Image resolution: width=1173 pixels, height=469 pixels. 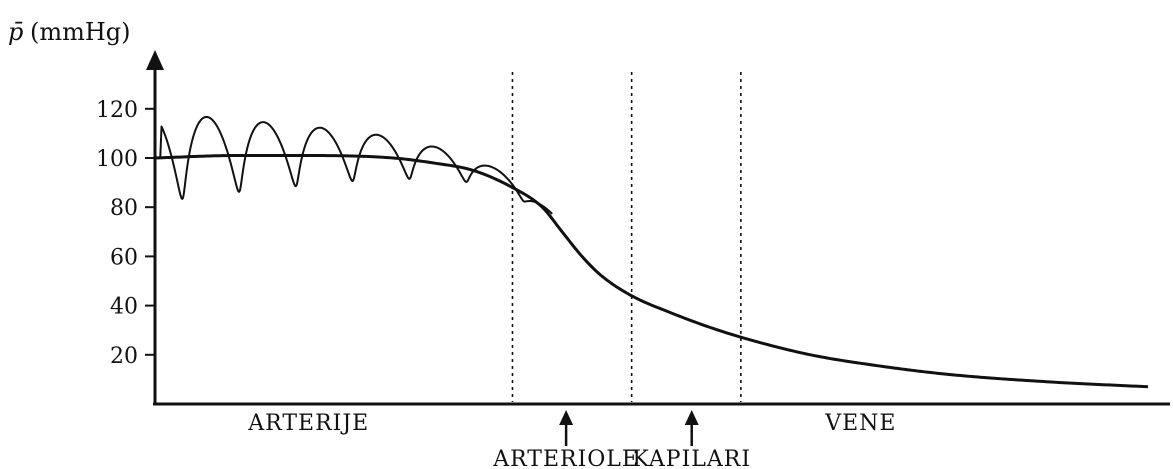 I want to click on segment-label: ARTERIJE, so click(x=308, y=423).